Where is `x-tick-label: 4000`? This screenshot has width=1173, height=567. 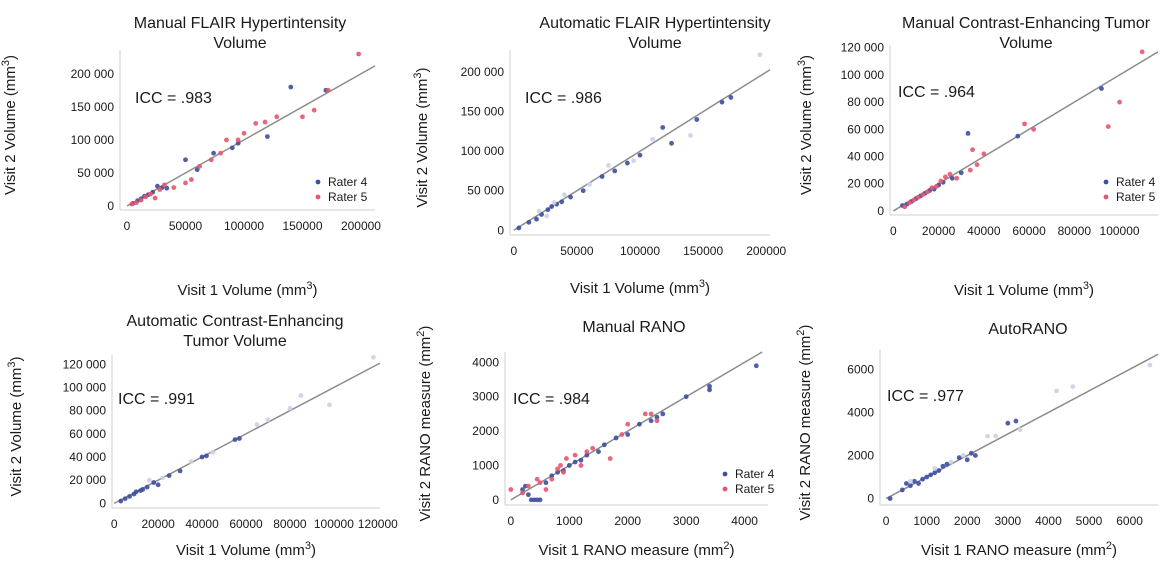 x-tick-label: 4000 is located at coordinates (1048, 521).